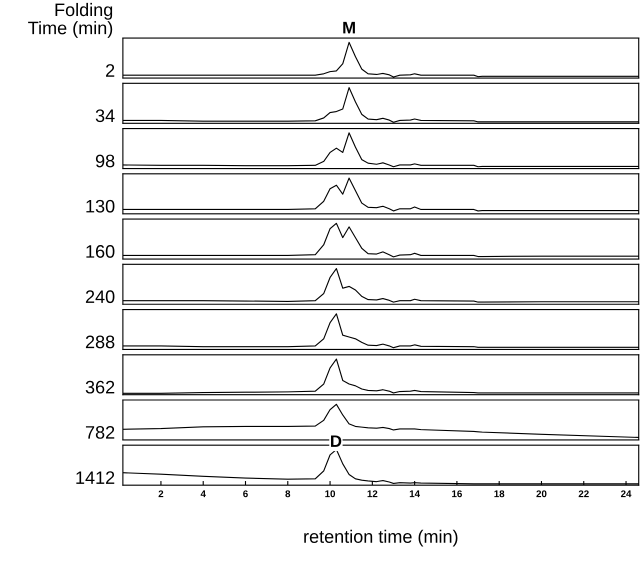 This screenshot has height=586, width=640. Describe the element at coordinates (100, 342) in the screenshot. I see `y-axis-title: 288` at that location.